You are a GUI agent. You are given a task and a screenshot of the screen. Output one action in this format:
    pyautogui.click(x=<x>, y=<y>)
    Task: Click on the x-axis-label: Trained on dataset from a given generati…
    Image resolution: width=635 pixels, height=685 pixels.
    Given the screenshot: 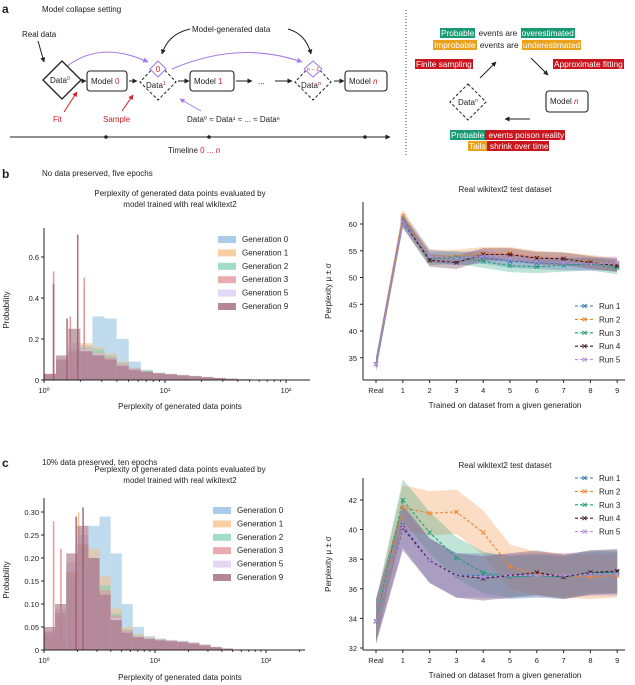 What is the action you would take?
    pyautogui.click(x=505, y=675)
    